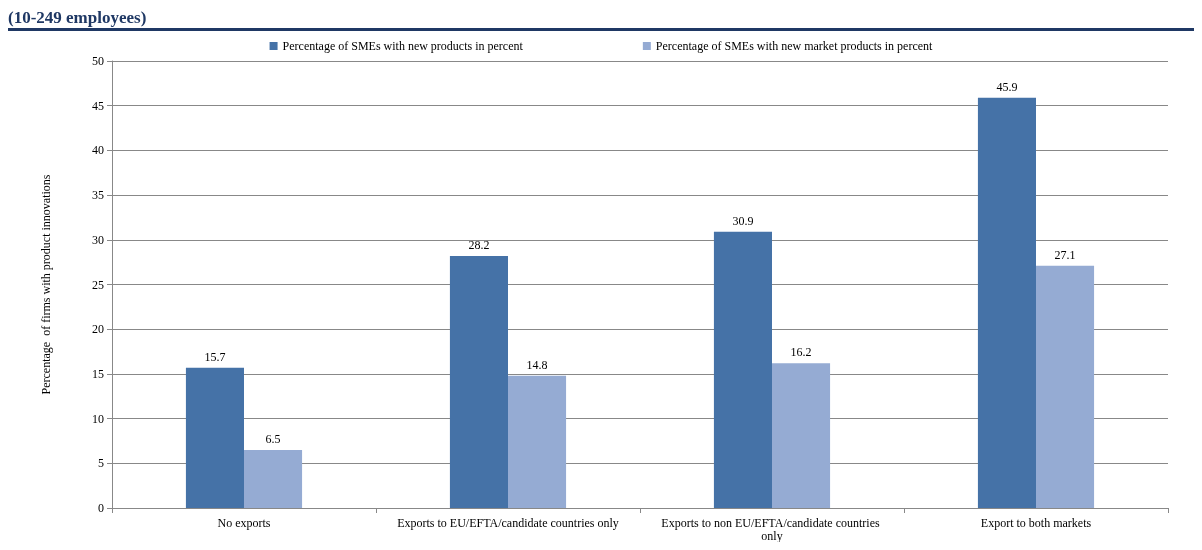  What do you see at coordinates (98, 239) in the screenshot?
I see `y-tick-label: 30` at bounding box center [98, 239].